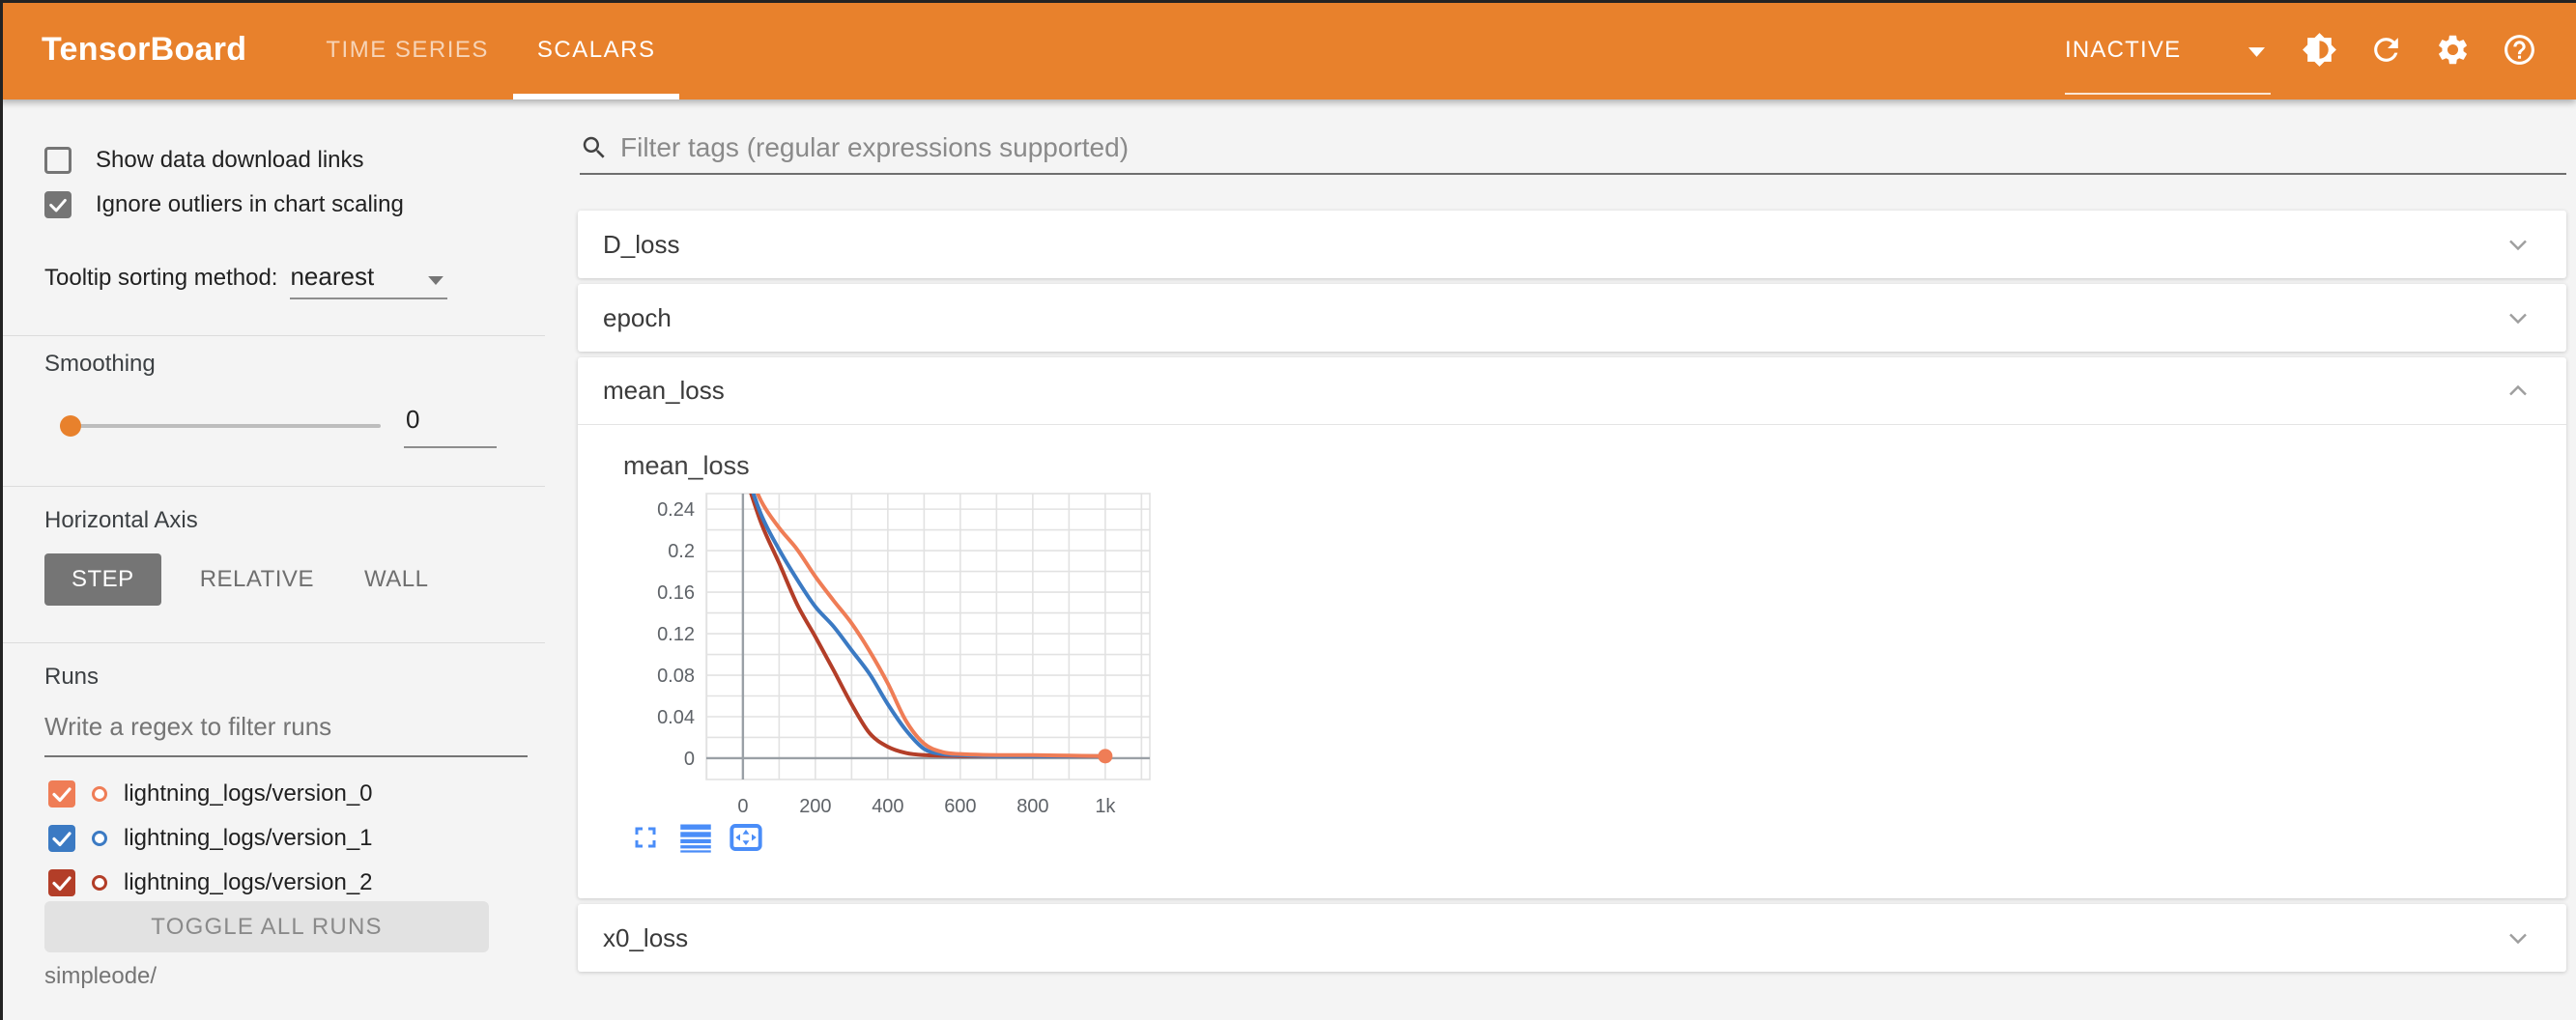 The image size is (2576, 1020). I want to click on brightness-icon, so click(2319, 50).